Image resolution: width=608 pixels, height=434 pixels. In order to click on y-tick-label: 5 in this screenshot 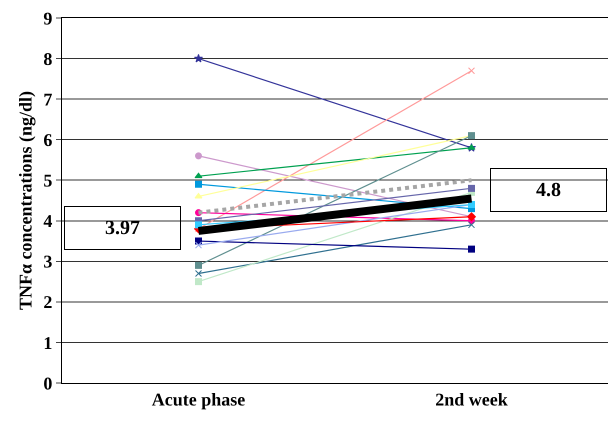, I will do `click(47, 180)`.